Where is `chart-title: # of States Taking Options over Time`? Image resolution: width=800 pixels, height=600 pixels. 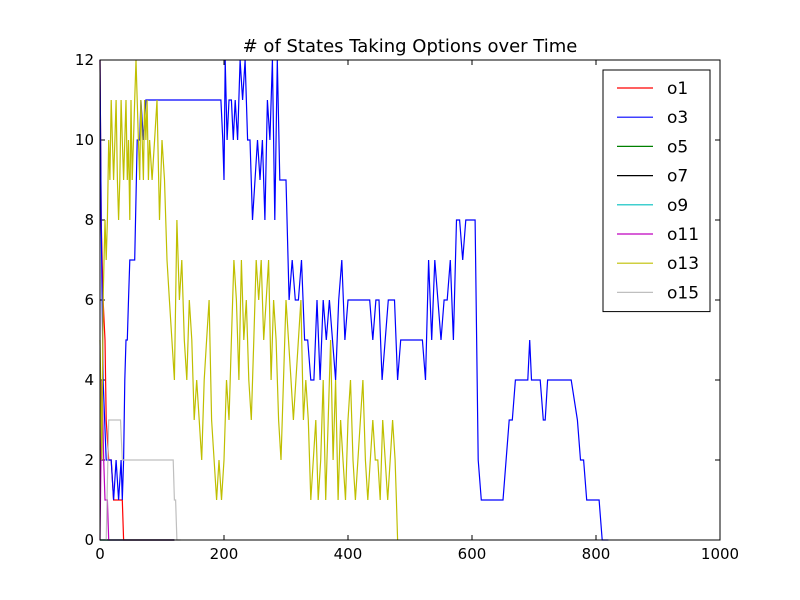
chart-title: # of States Taking Options over Time is located at coordinates (410, 46).